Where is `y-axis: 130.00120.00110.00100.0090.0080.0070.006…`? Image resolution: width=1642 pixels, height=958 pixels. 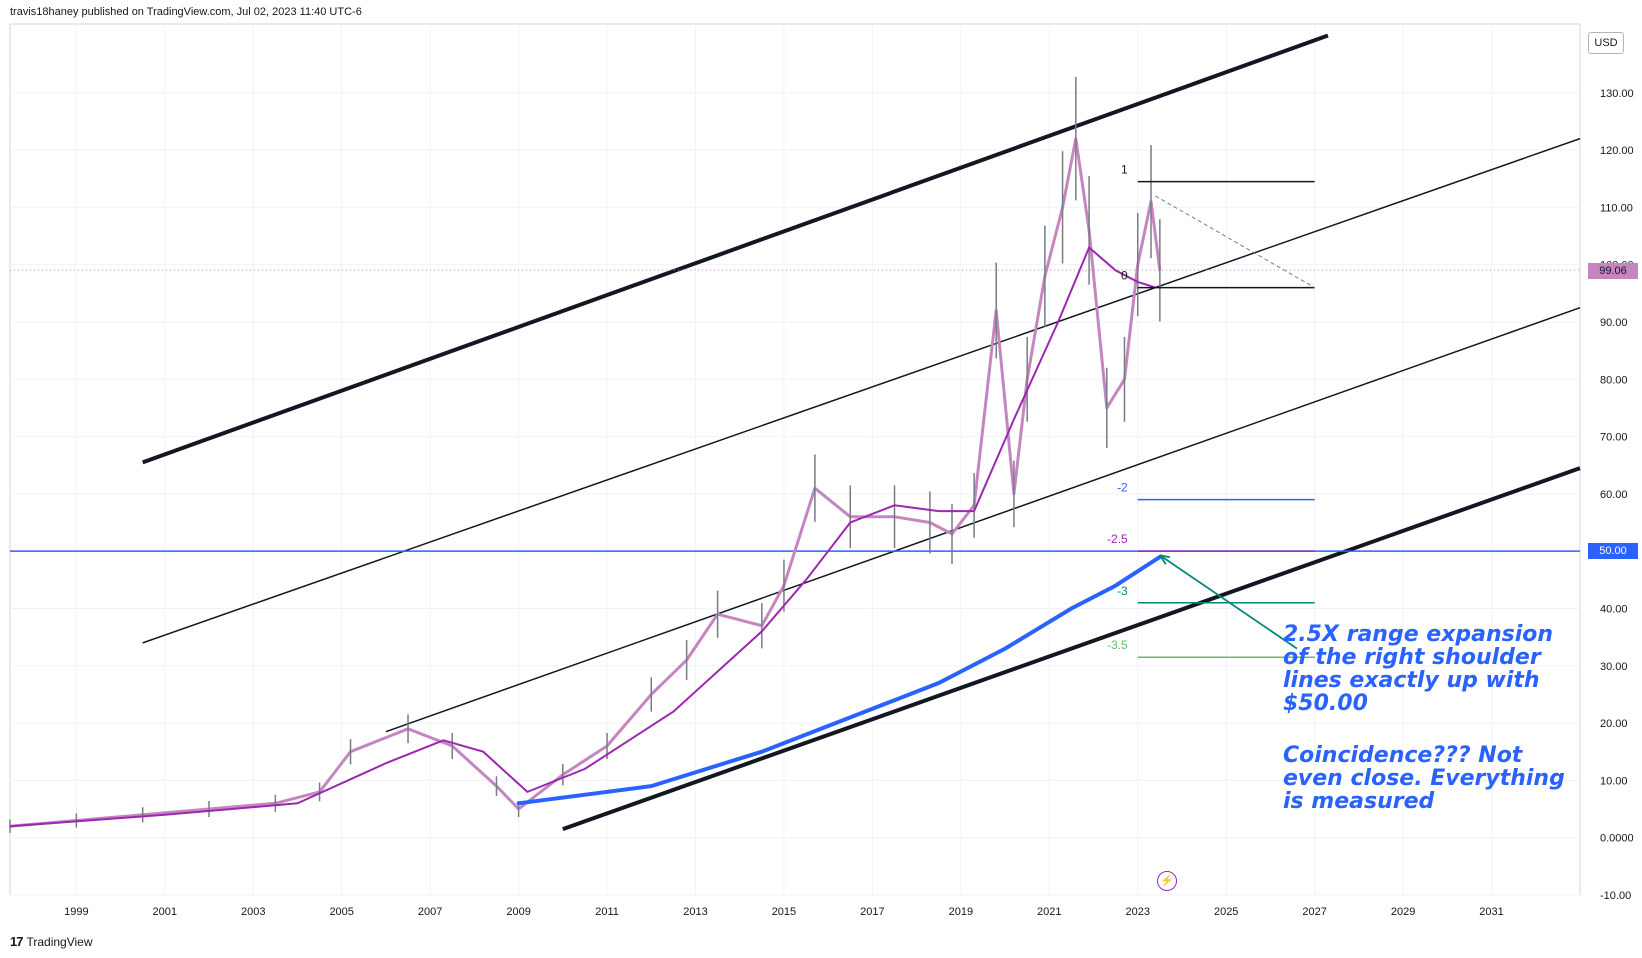
y-axis: 130.00120.00110.00100.0090.0080.0070.006… is located at coordinates (1617, 495).